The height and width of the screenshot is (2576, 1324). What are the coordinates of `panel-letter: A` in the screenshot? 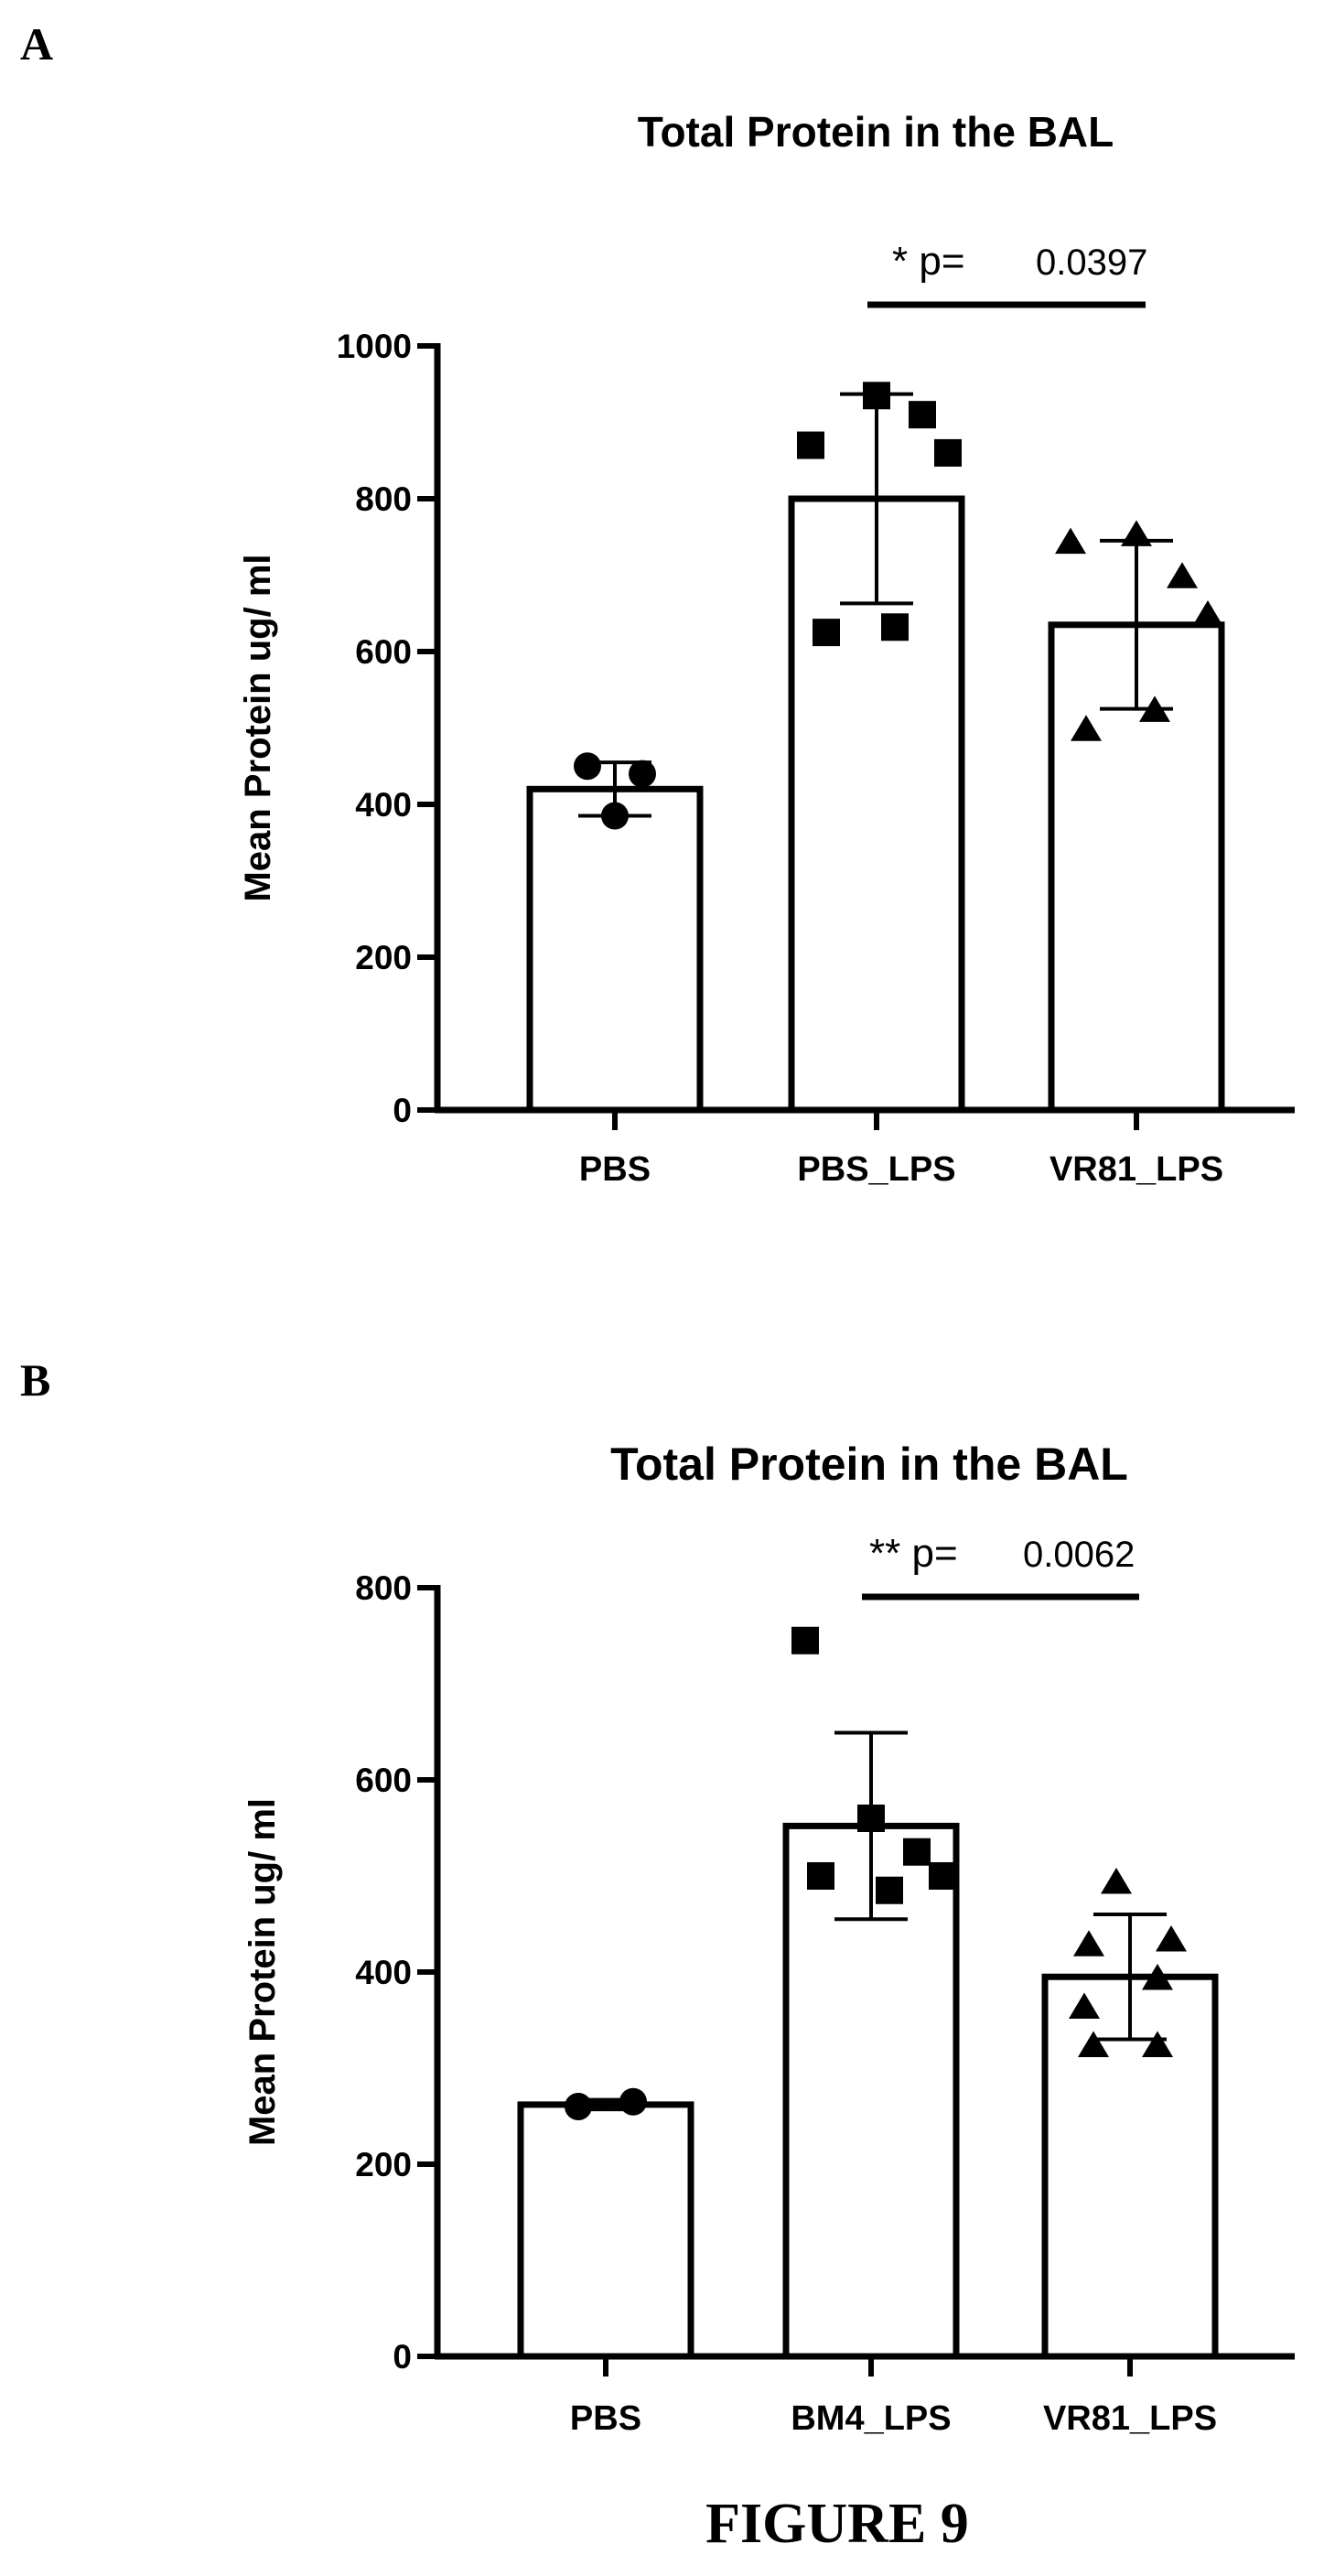 It's located at (36, 44).